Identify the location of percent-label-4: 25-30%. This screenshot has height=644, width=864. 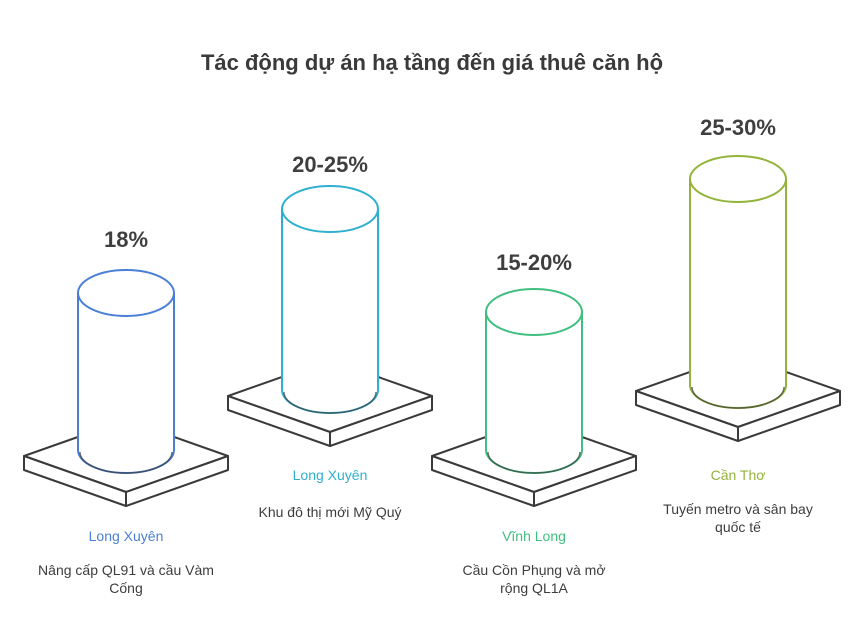
(738, 127).